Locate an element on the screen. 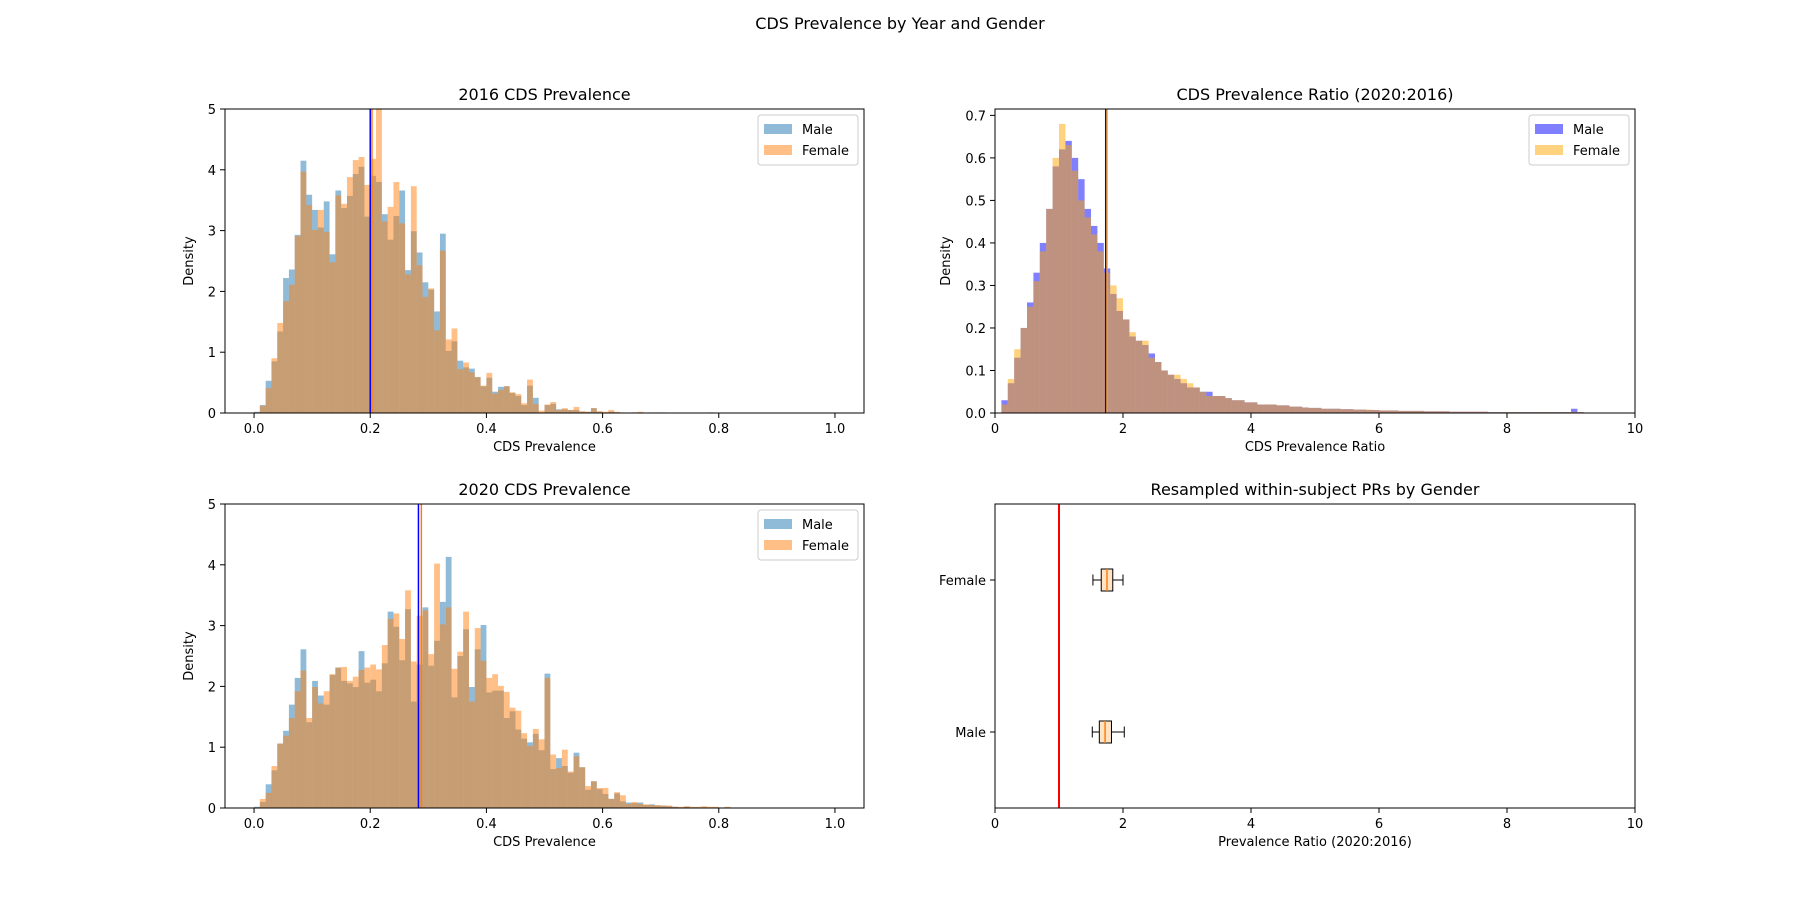  y-tick-label: 0.2 is located at coordinates (975, 329).